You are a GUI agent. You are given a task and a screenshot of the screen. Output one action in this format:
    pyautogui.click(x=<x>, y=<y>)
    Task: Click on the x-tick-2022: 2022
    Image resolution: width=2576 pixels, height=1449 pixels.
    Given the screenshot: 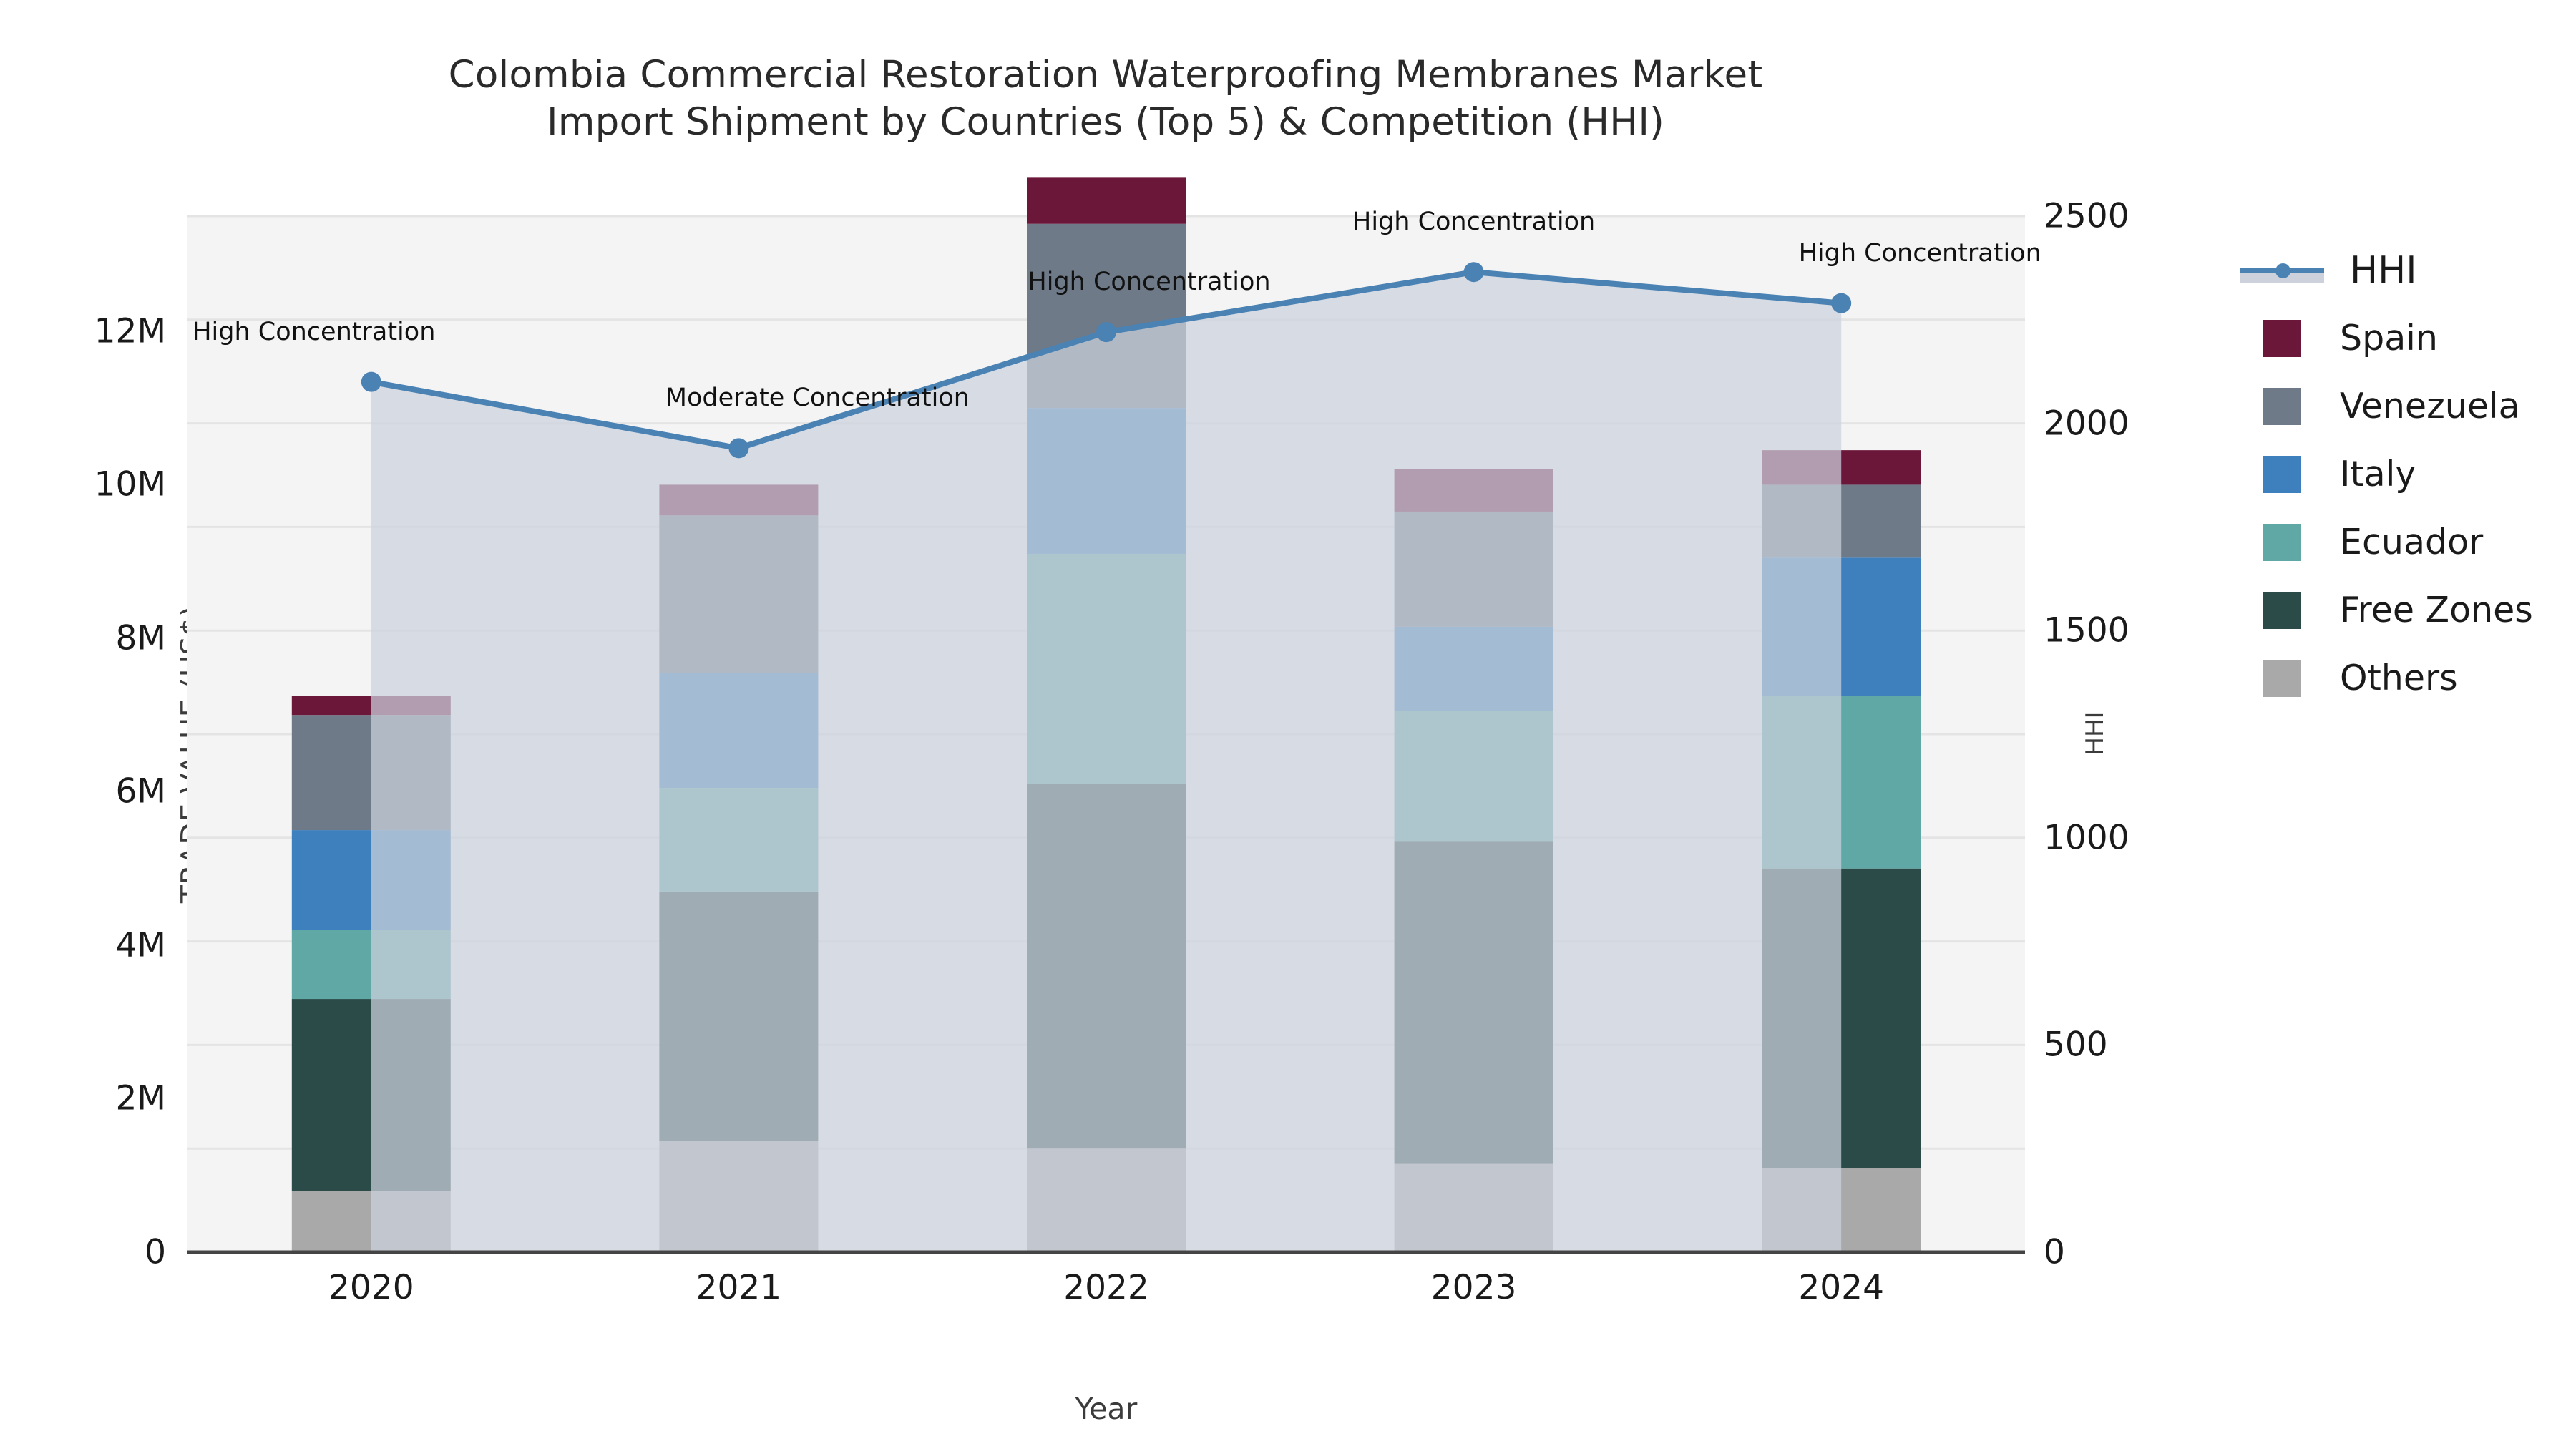 What is the action you would take?
    pyautogui.click(x=1106, y=1287)
    